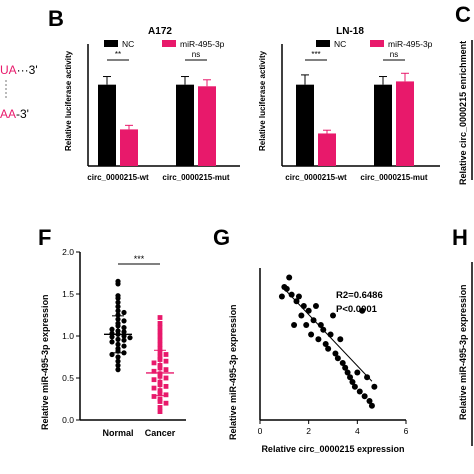 The width and height of the screenshot is (474, 474). What do you see at coordinates (118, 54) in the screenshot?
I see `chart-a172-sig-label: **` at bounding box center [118, 54].